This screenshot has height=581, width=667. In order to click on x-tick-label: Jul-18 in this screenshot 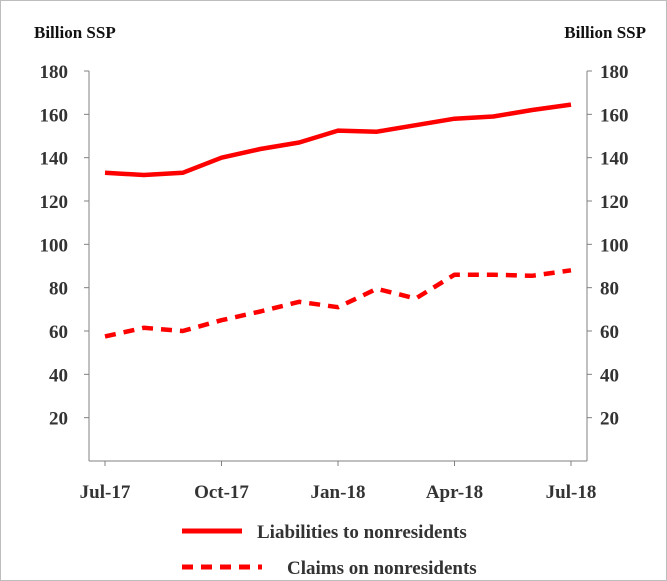, I will do `click(571, 492)`.